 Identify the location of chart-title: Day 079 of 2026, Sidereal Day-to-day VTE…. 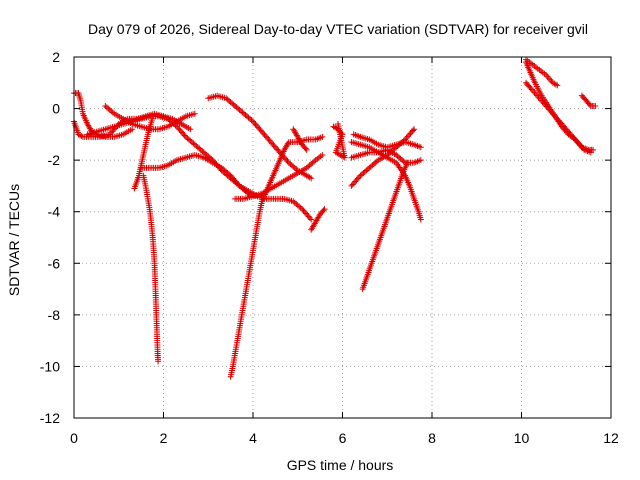
(338, 29).